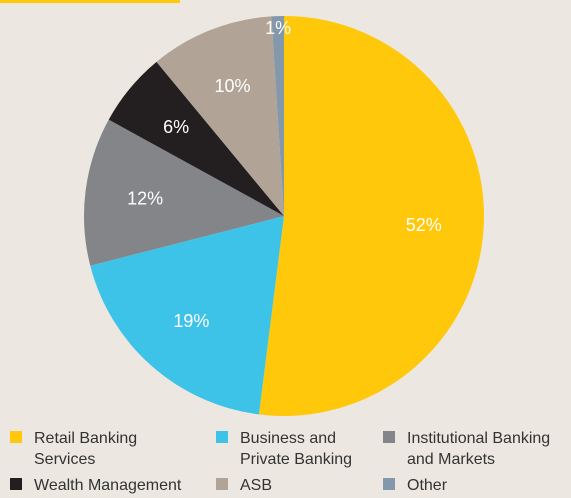 The width and height of the screenshot is (571, 498). Describe the element at coordinates (176, 127) in the screenshot. I see `slice-label-wealth-management: 6%` at that location.